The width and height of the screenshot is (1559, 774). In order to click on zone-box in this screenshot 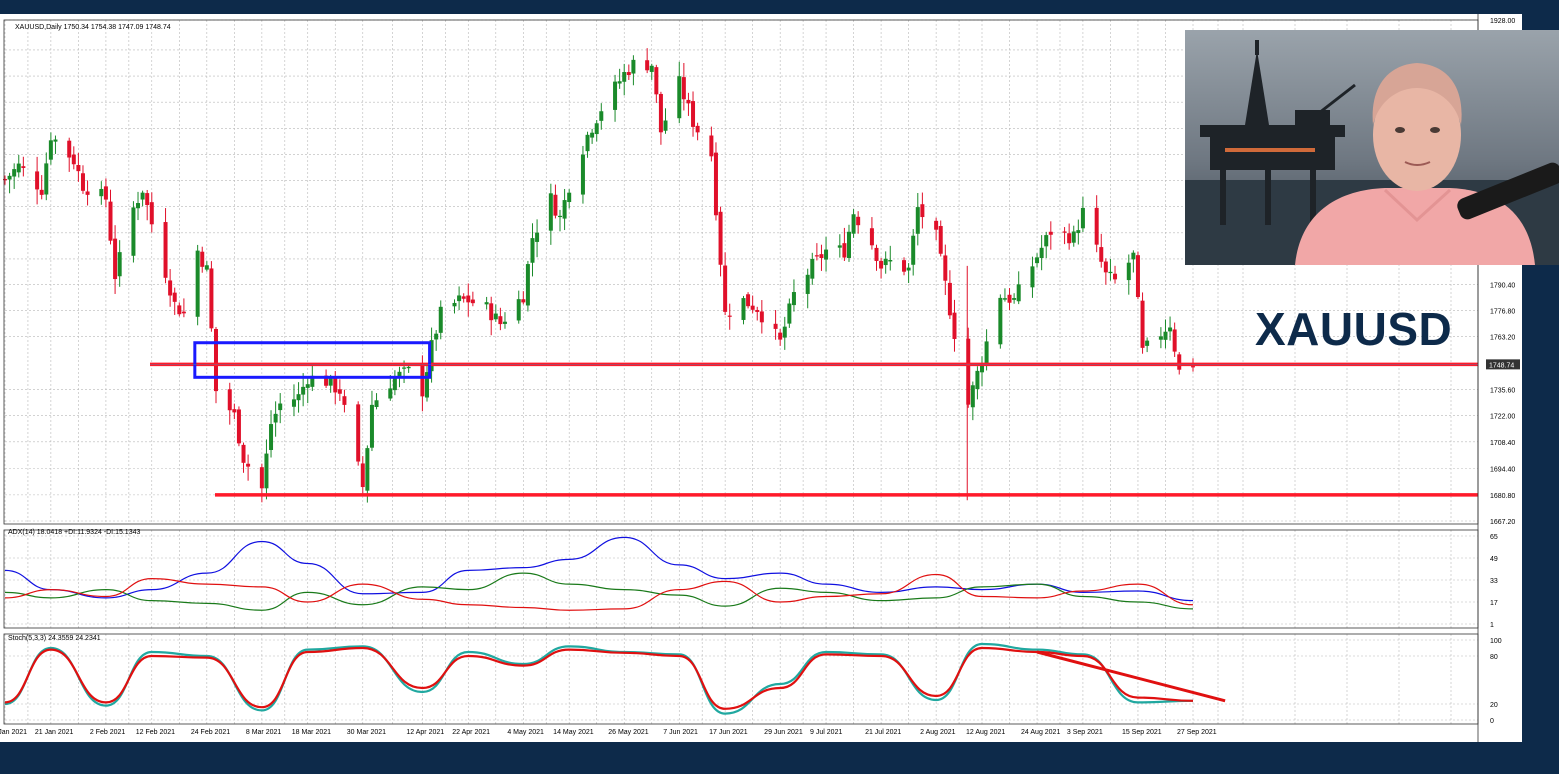, I will do `click(312, 360)`.